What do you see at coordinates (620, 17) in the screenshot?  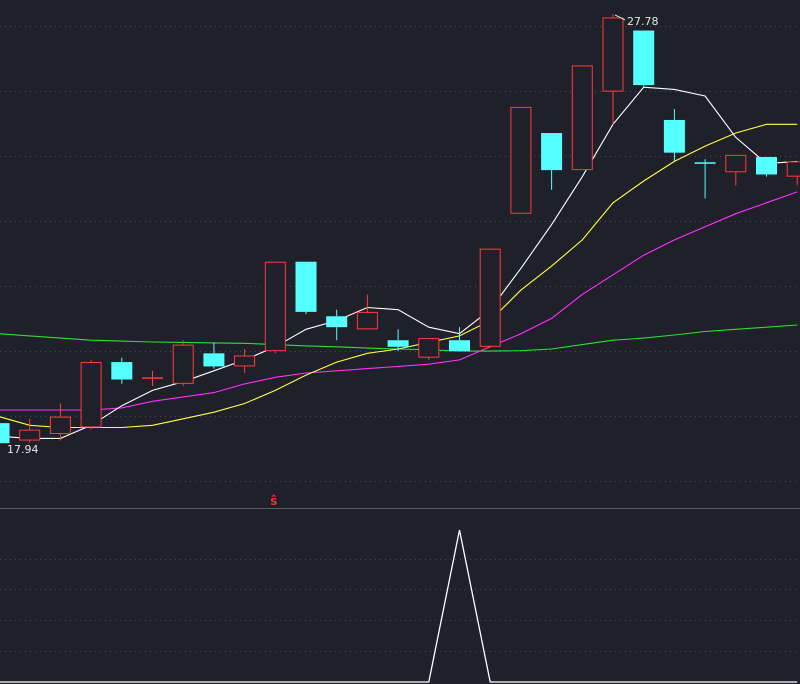 I see `max-price-pointer` at bounding box center [620, 17].